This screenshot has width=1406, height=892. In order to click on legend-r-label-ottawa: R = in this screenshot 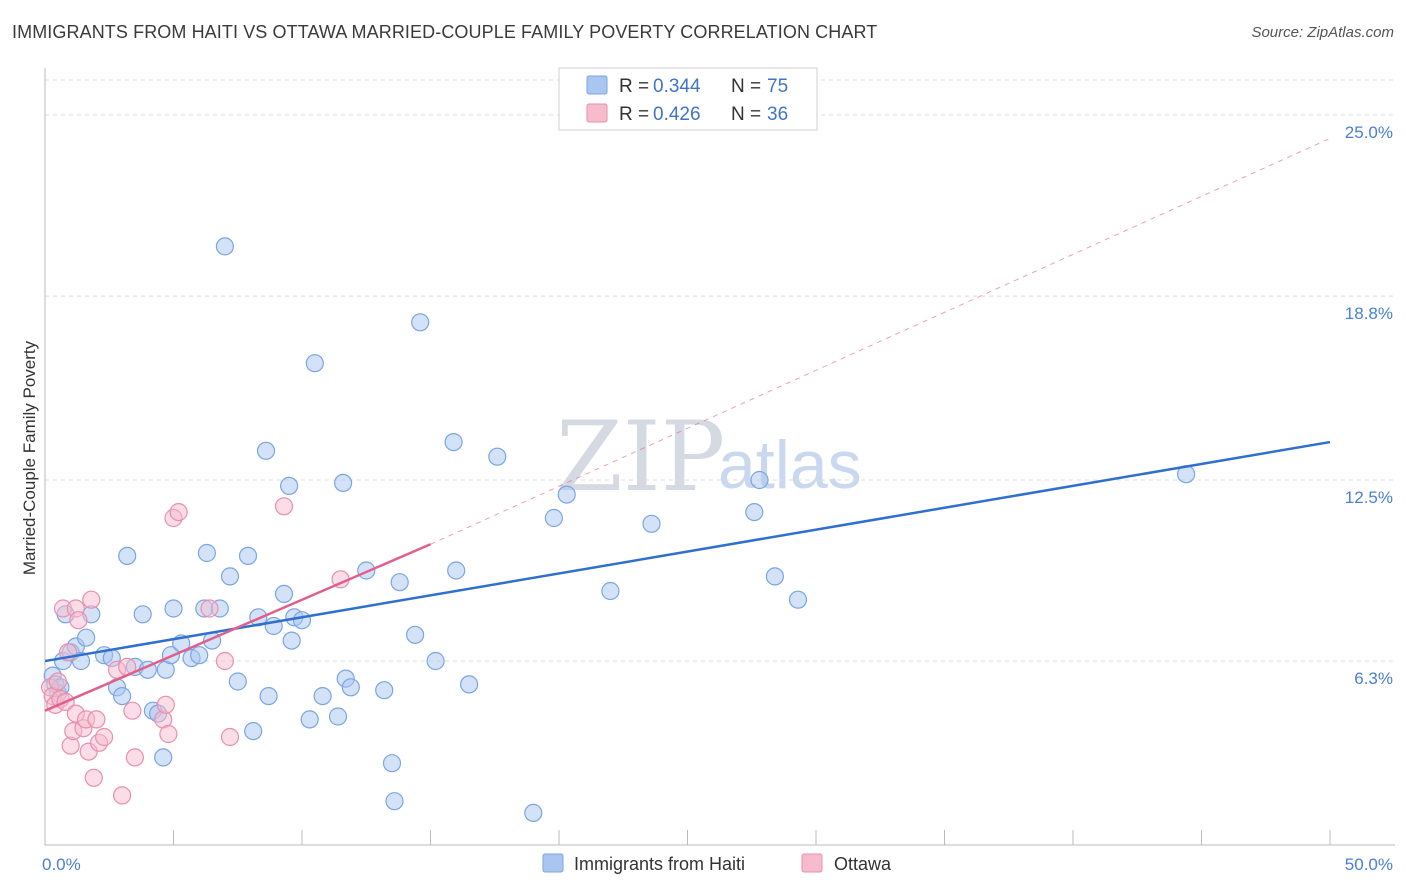, I will do `click(634, 114)`.